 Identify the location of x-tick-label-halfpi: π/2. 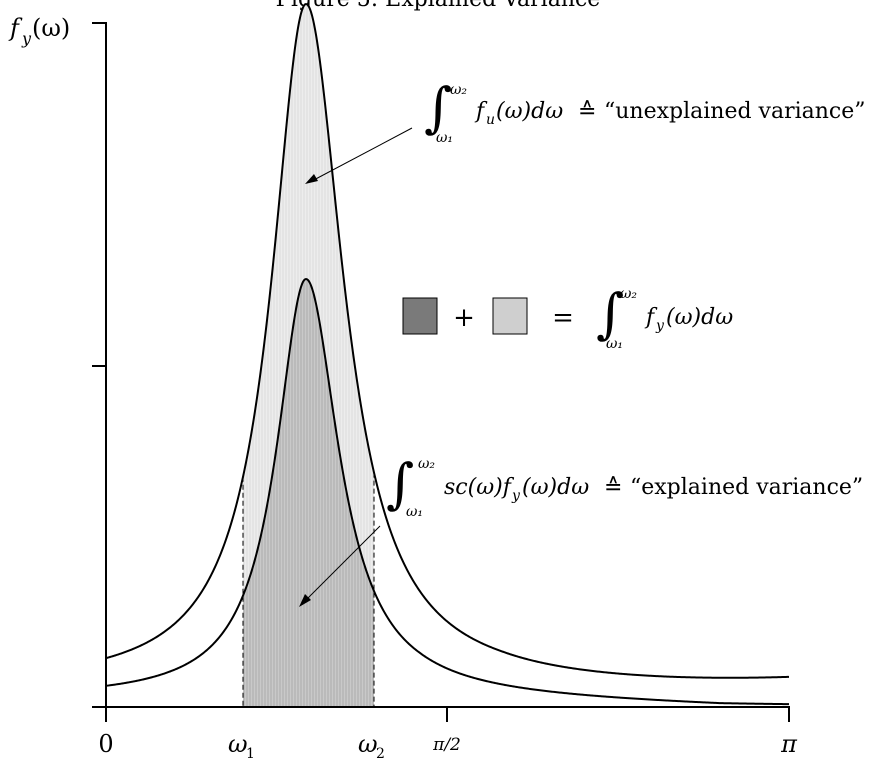
(446, 745).